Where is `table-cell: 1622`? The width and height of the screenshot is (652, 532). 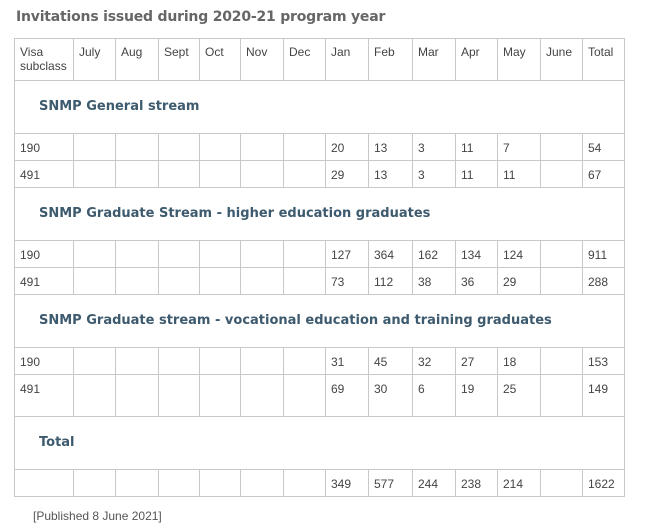
table-cell: 1622 is located at coordinates (603, 483).